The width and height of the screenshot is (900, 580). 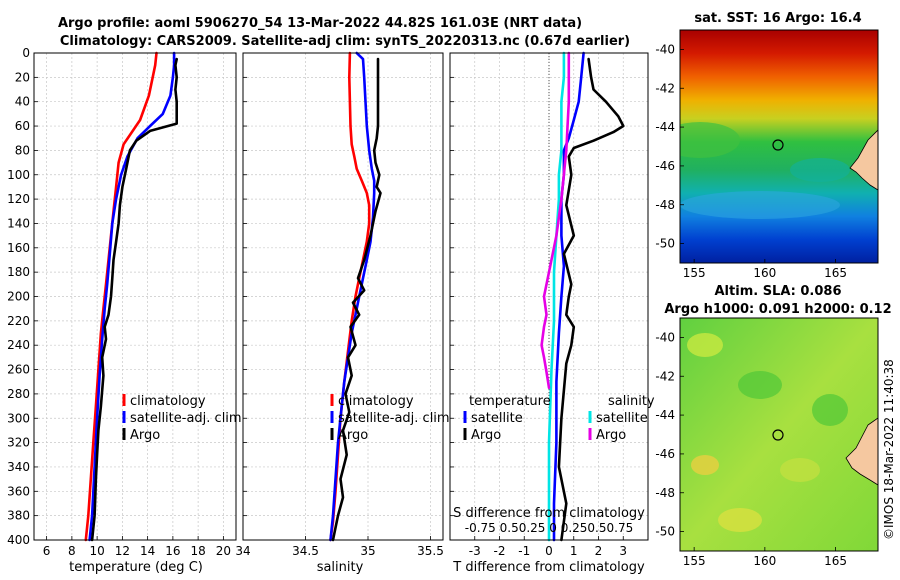 What do you see at coordinates (22, 77) in the screenshot?
I see `y-tick-label: 20` at bounding box center [22, 77].